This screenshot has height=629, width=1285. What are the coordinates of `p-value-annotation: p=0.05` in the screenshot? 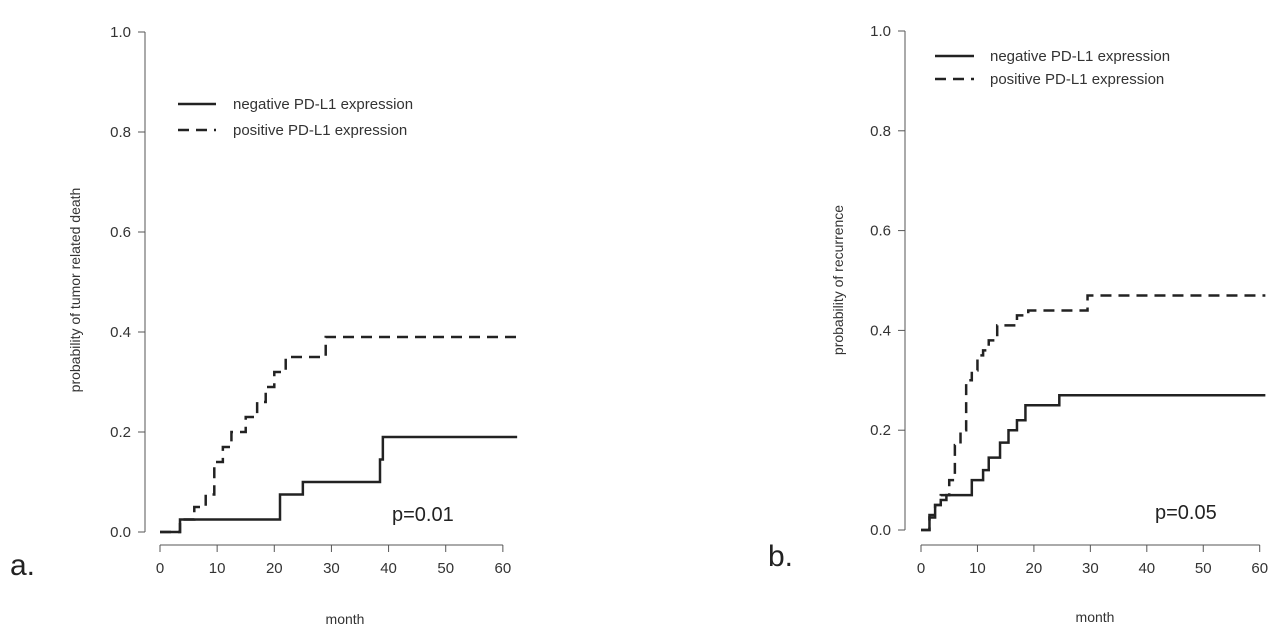 It's located at (1186, 513).